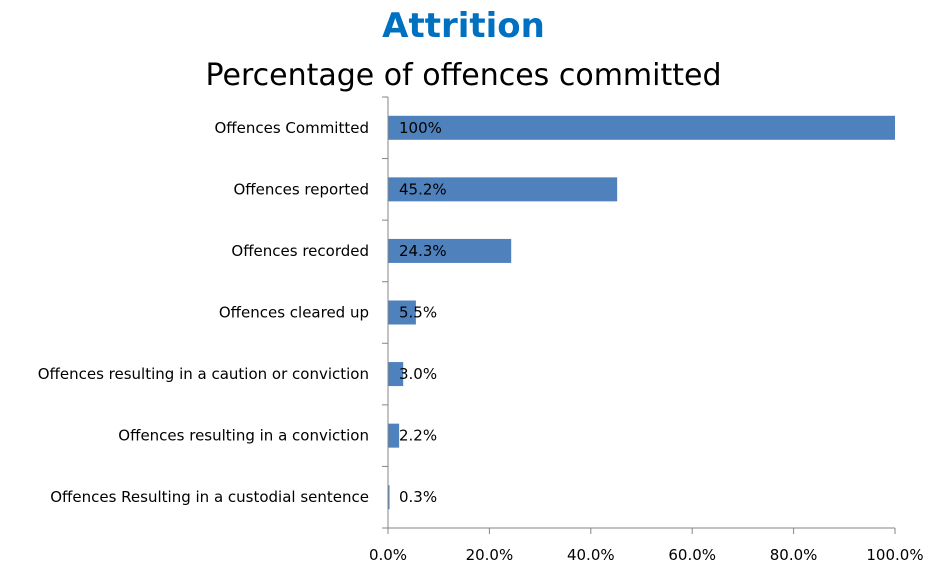 Image resolution: width=927 pixels, height=569 pixels. What do you see at coordinates (591, 555) in the screenshot?
I see `x-tick-label: 40.0%` at bounding box center [591, 555].